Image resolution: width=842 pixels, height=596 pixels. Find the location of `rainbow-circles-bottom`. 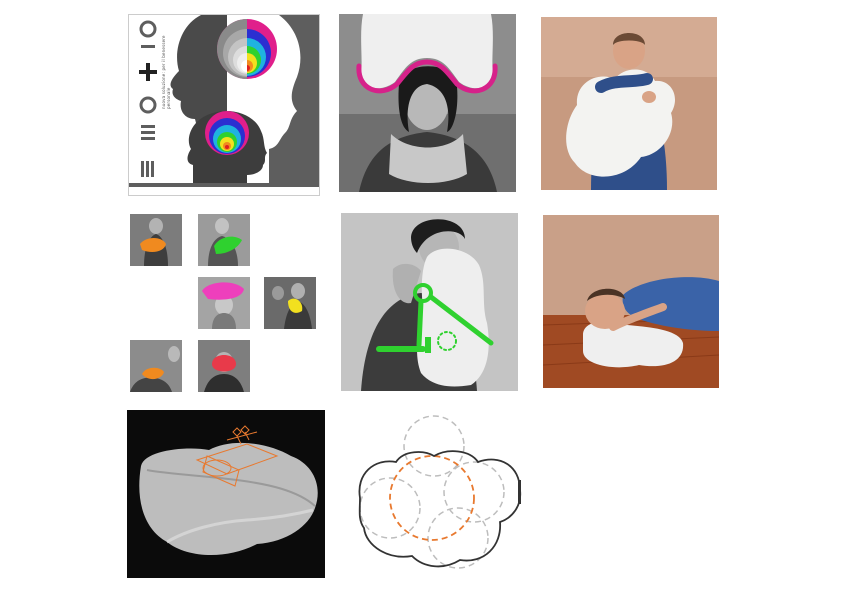

rainbow-circles-bottom is located at coordinates (227, 133).